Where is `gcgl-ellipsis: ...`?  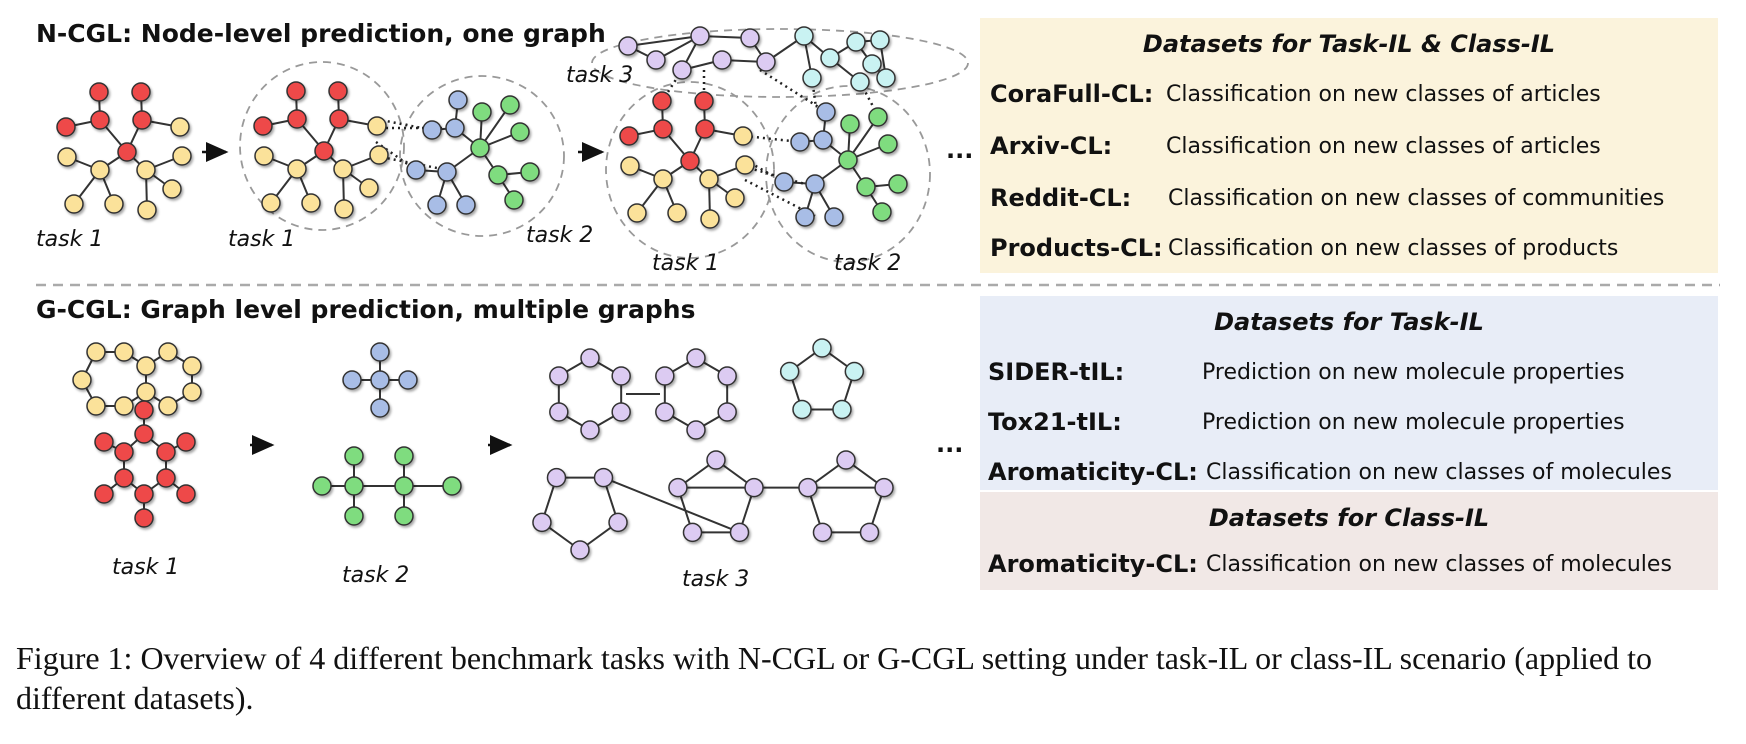
gcgl-ellipsis: ... is located at coordinates (949, 444).